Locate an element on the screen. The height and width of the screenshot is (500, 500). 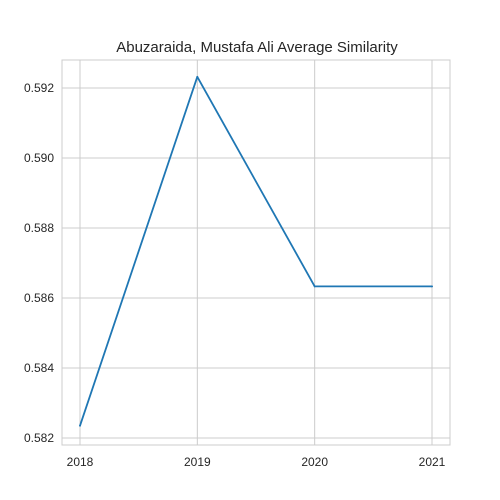
y-tick-label: 0.582 is located at coordinates (39, 438).